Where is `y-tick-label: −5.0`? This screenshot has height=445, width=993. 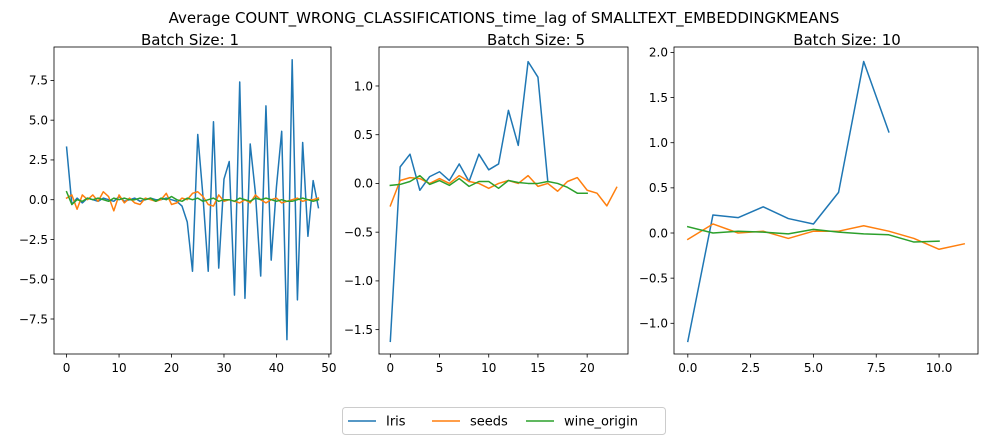 y-tick-label: −5.0 is located at coordinates (33, 280).